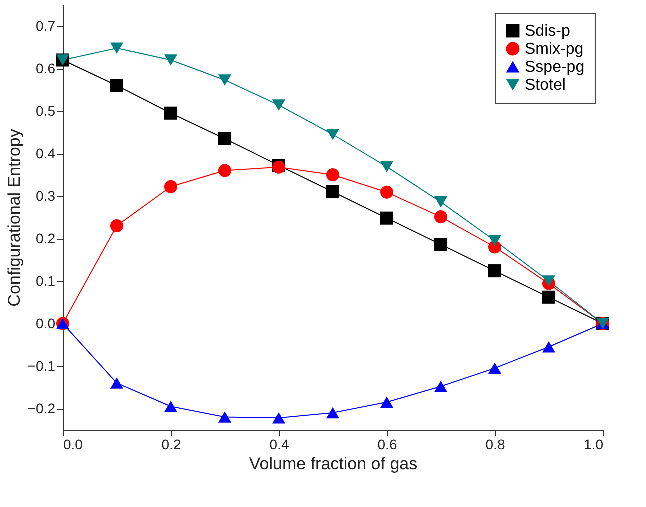 This screenshot has height=507, width=646. Describe the element at coordinates (42, 408) in the screenshot. I see `y-tick-label: −0.2` at that location.